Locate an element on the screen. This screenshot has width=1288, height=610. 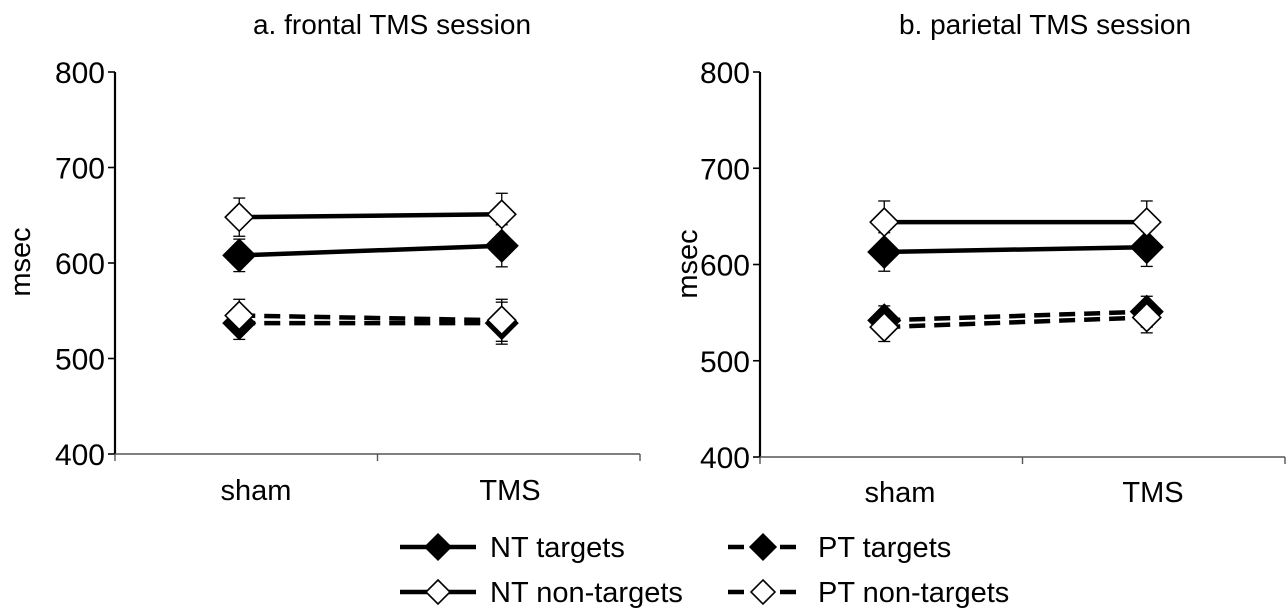
legend-entry-pt-targets: PT targets is located at coordinates (839, 548).